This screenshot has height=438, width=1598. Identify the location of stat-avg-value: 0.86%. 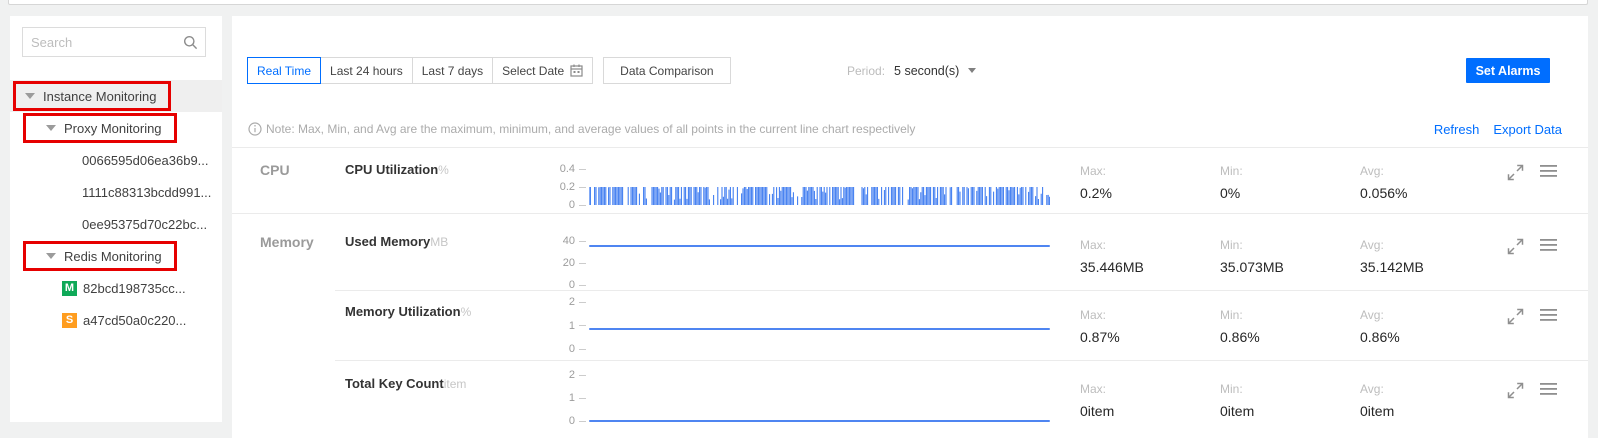
(1380, 337).